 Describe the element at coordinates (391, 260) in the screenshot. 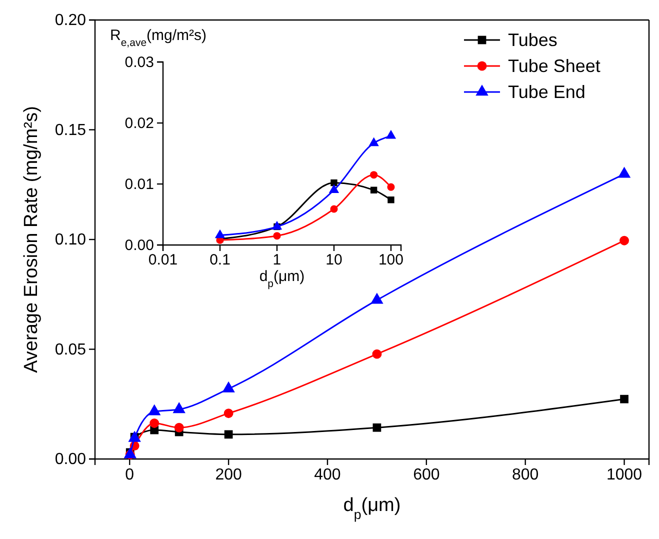

I see `x-tick-label: 100` at that location.